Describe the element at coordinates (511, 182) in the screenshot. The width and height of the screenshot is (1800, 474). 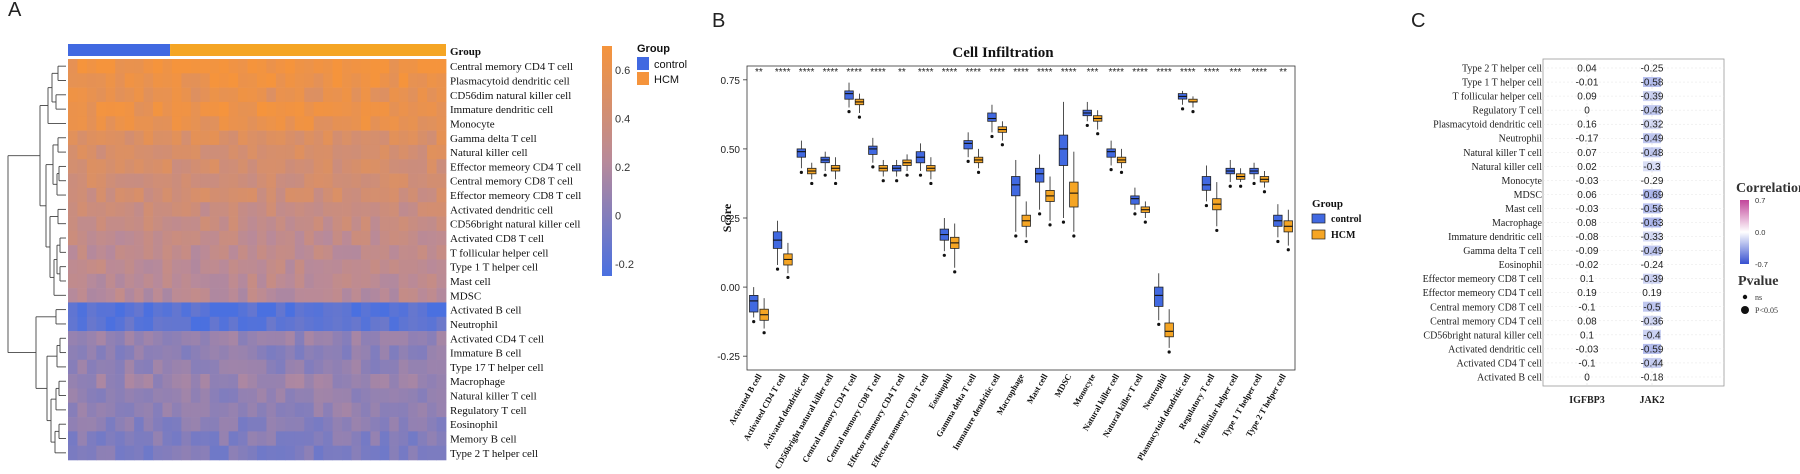
I see `heatmap-row-label: Central memory CD8 T cell` at that location.